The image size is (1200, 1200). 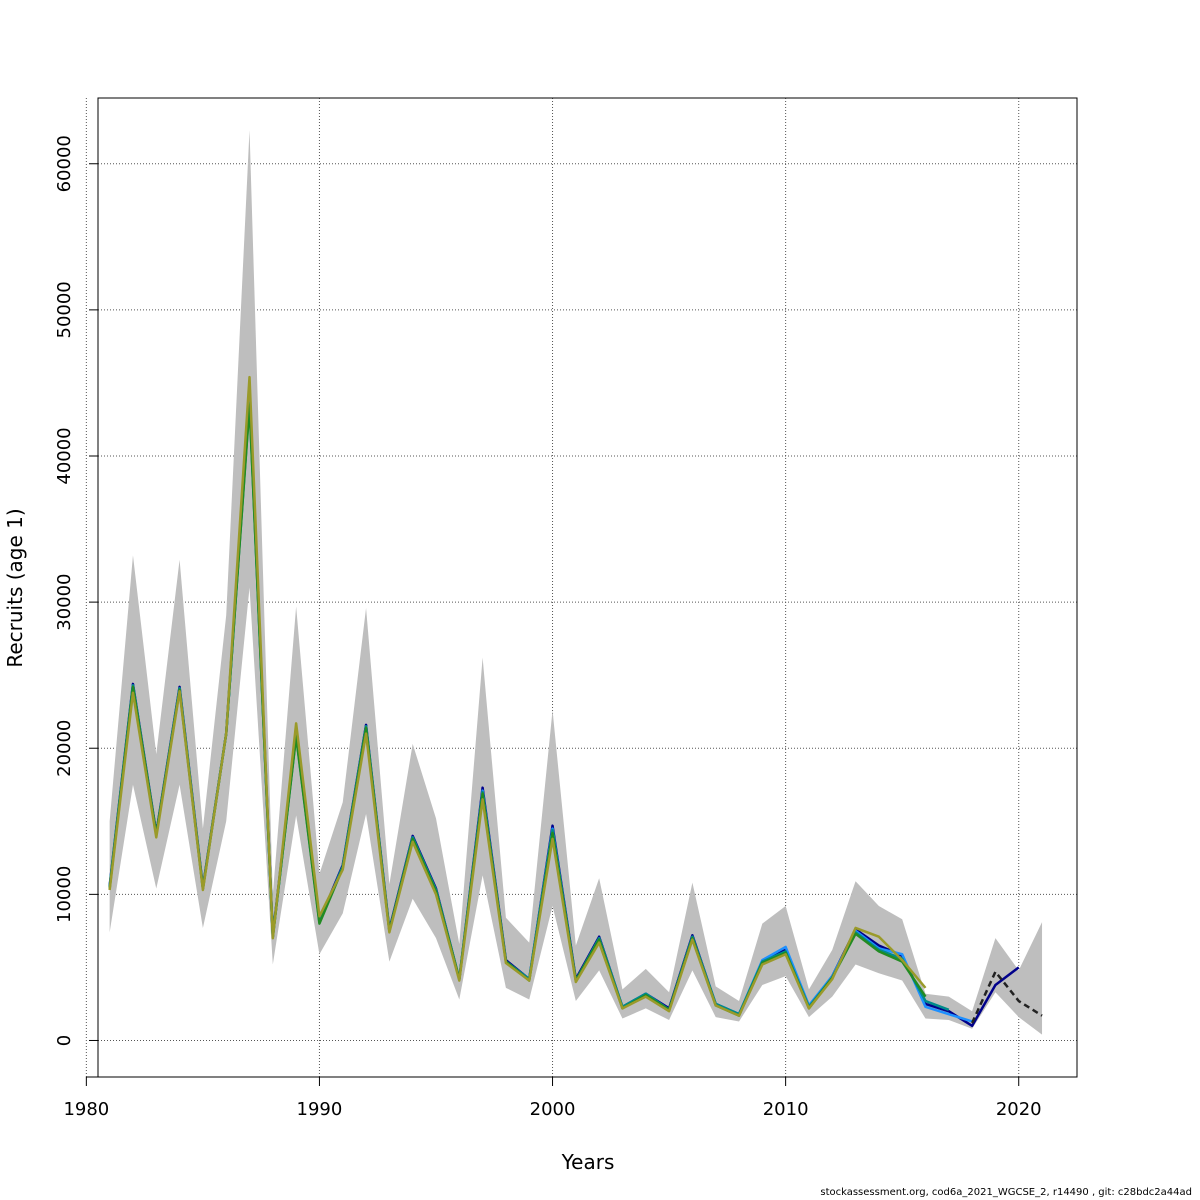 What do you see at coordinates (64, 894) in the screenshot?
I see `y-tick-label-1: 10000` at bounding box center [64, 894].